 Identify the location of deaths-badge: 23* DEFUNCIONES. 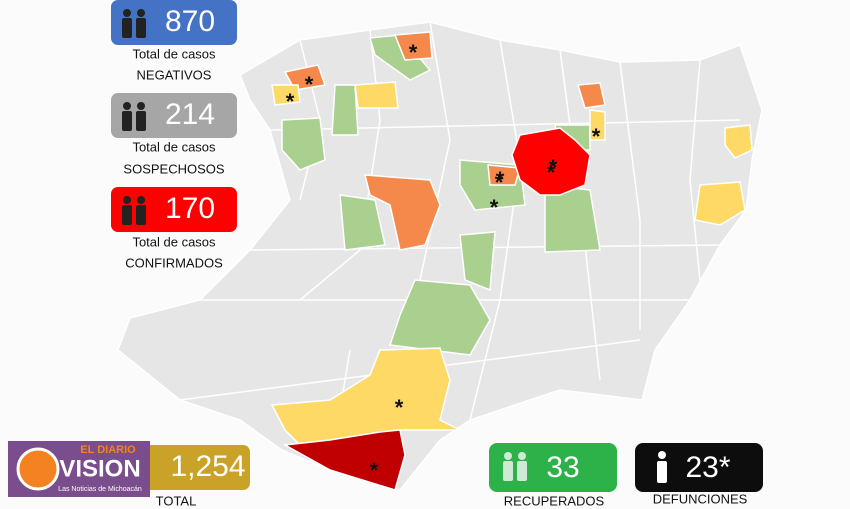
(699, 474).